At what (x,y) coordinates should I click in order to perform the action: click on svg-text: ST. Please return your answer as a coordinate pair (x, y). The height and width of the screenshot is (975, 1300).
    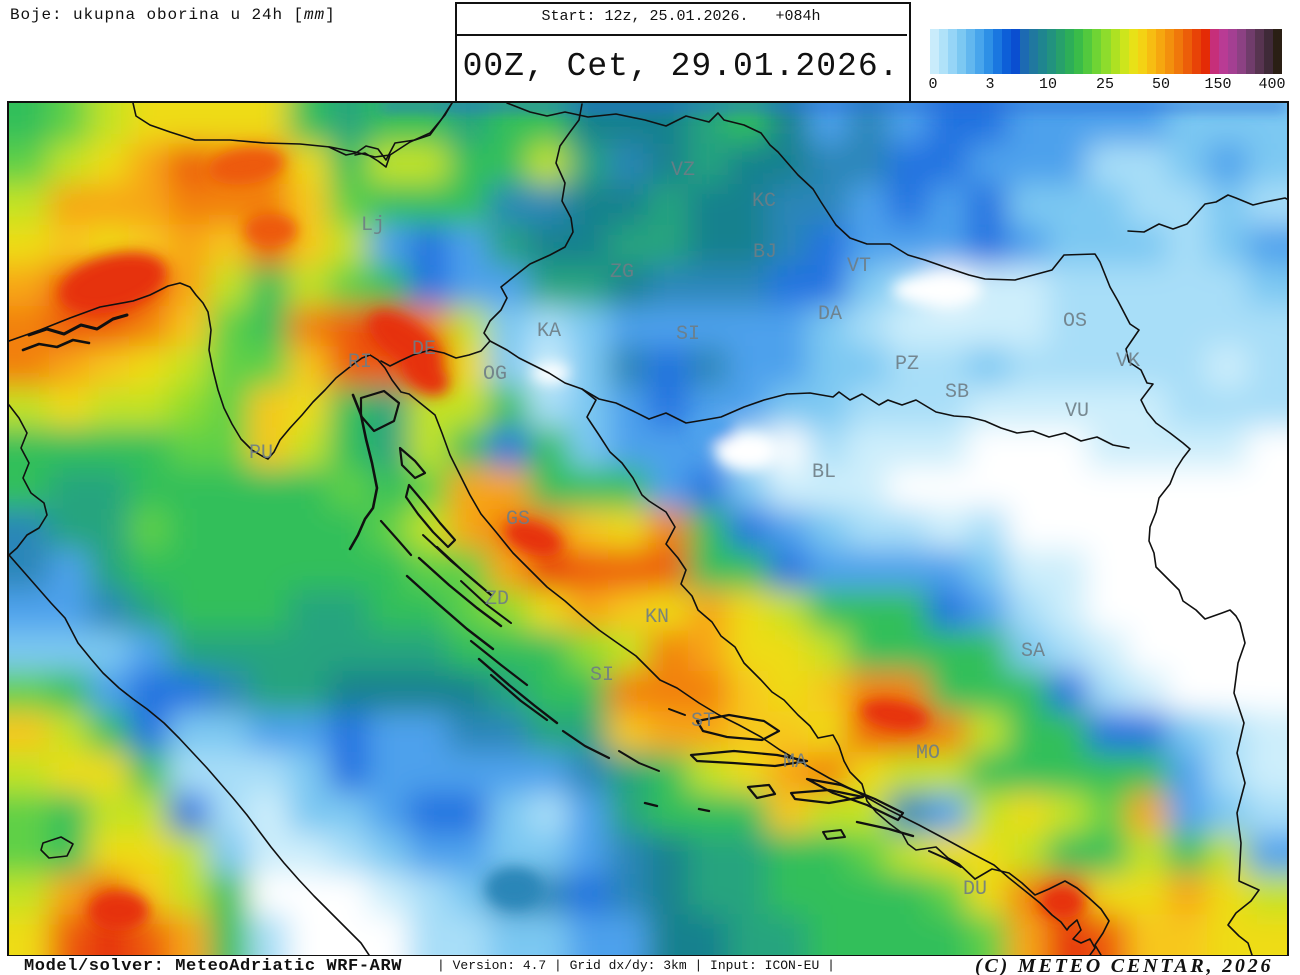
    Looking at the image, I should click on (703, 721).